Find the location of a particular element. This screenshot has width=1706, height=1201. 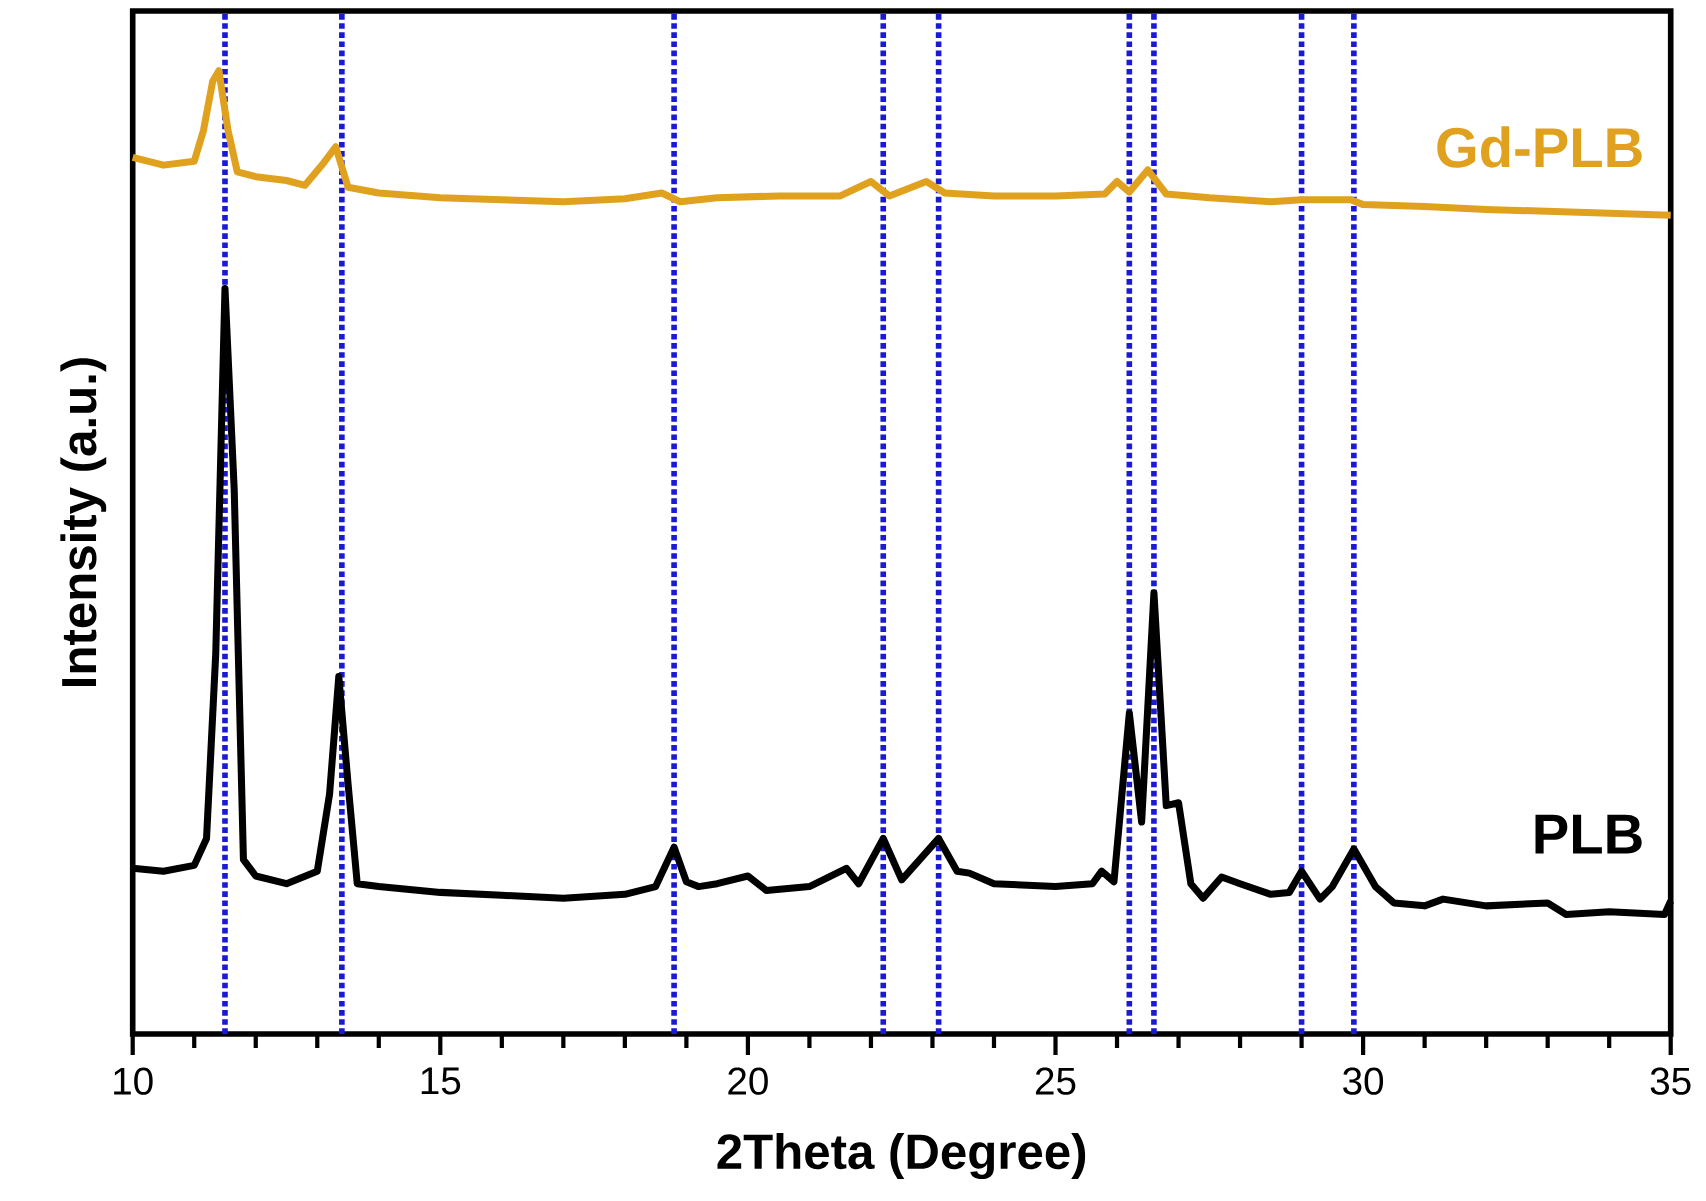

x-tick-label: 35 is located at coordinates (1670, 1081).